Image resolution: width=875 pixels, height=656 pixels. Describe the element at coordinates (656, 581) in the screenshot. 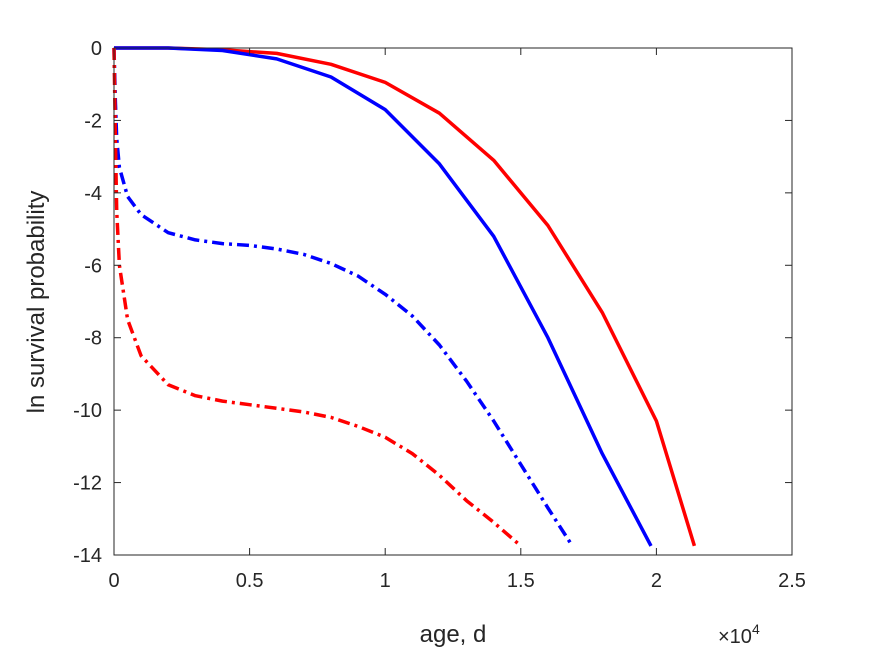

I see `x-tick-label: 2` at that location.